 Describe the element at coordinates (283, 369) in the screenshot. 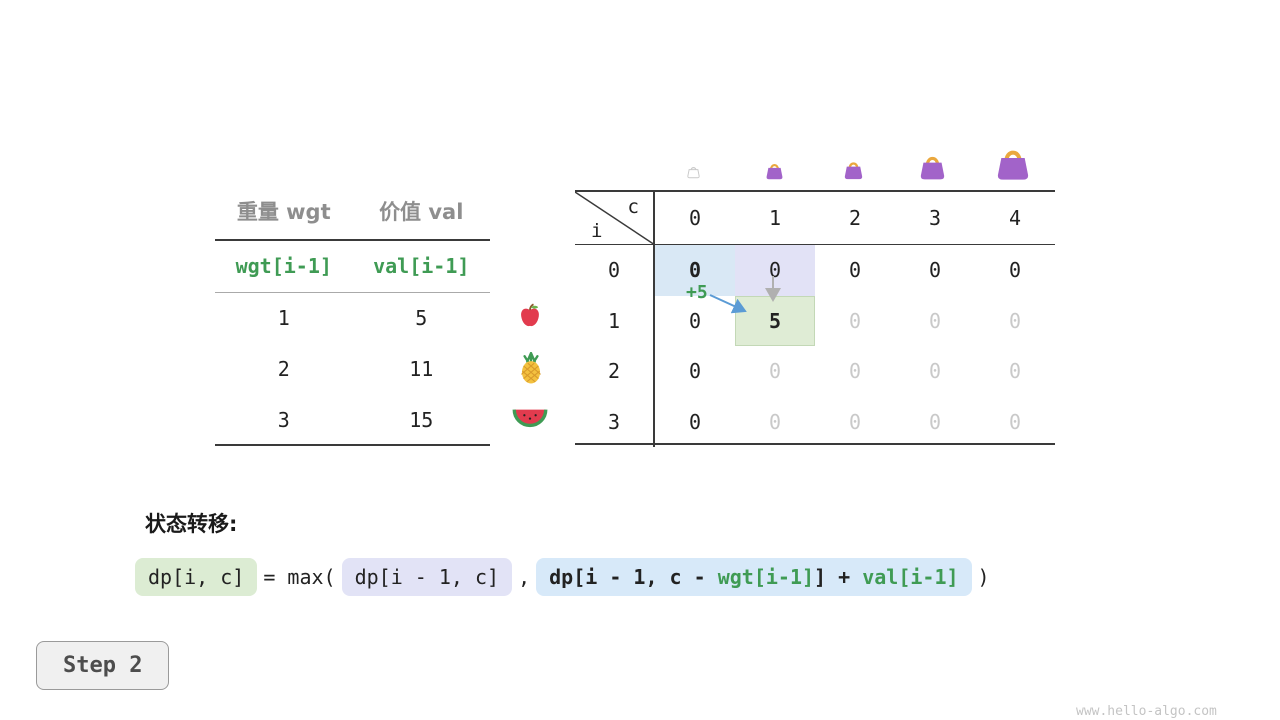

I see `item-2-weight: 2` at that location.